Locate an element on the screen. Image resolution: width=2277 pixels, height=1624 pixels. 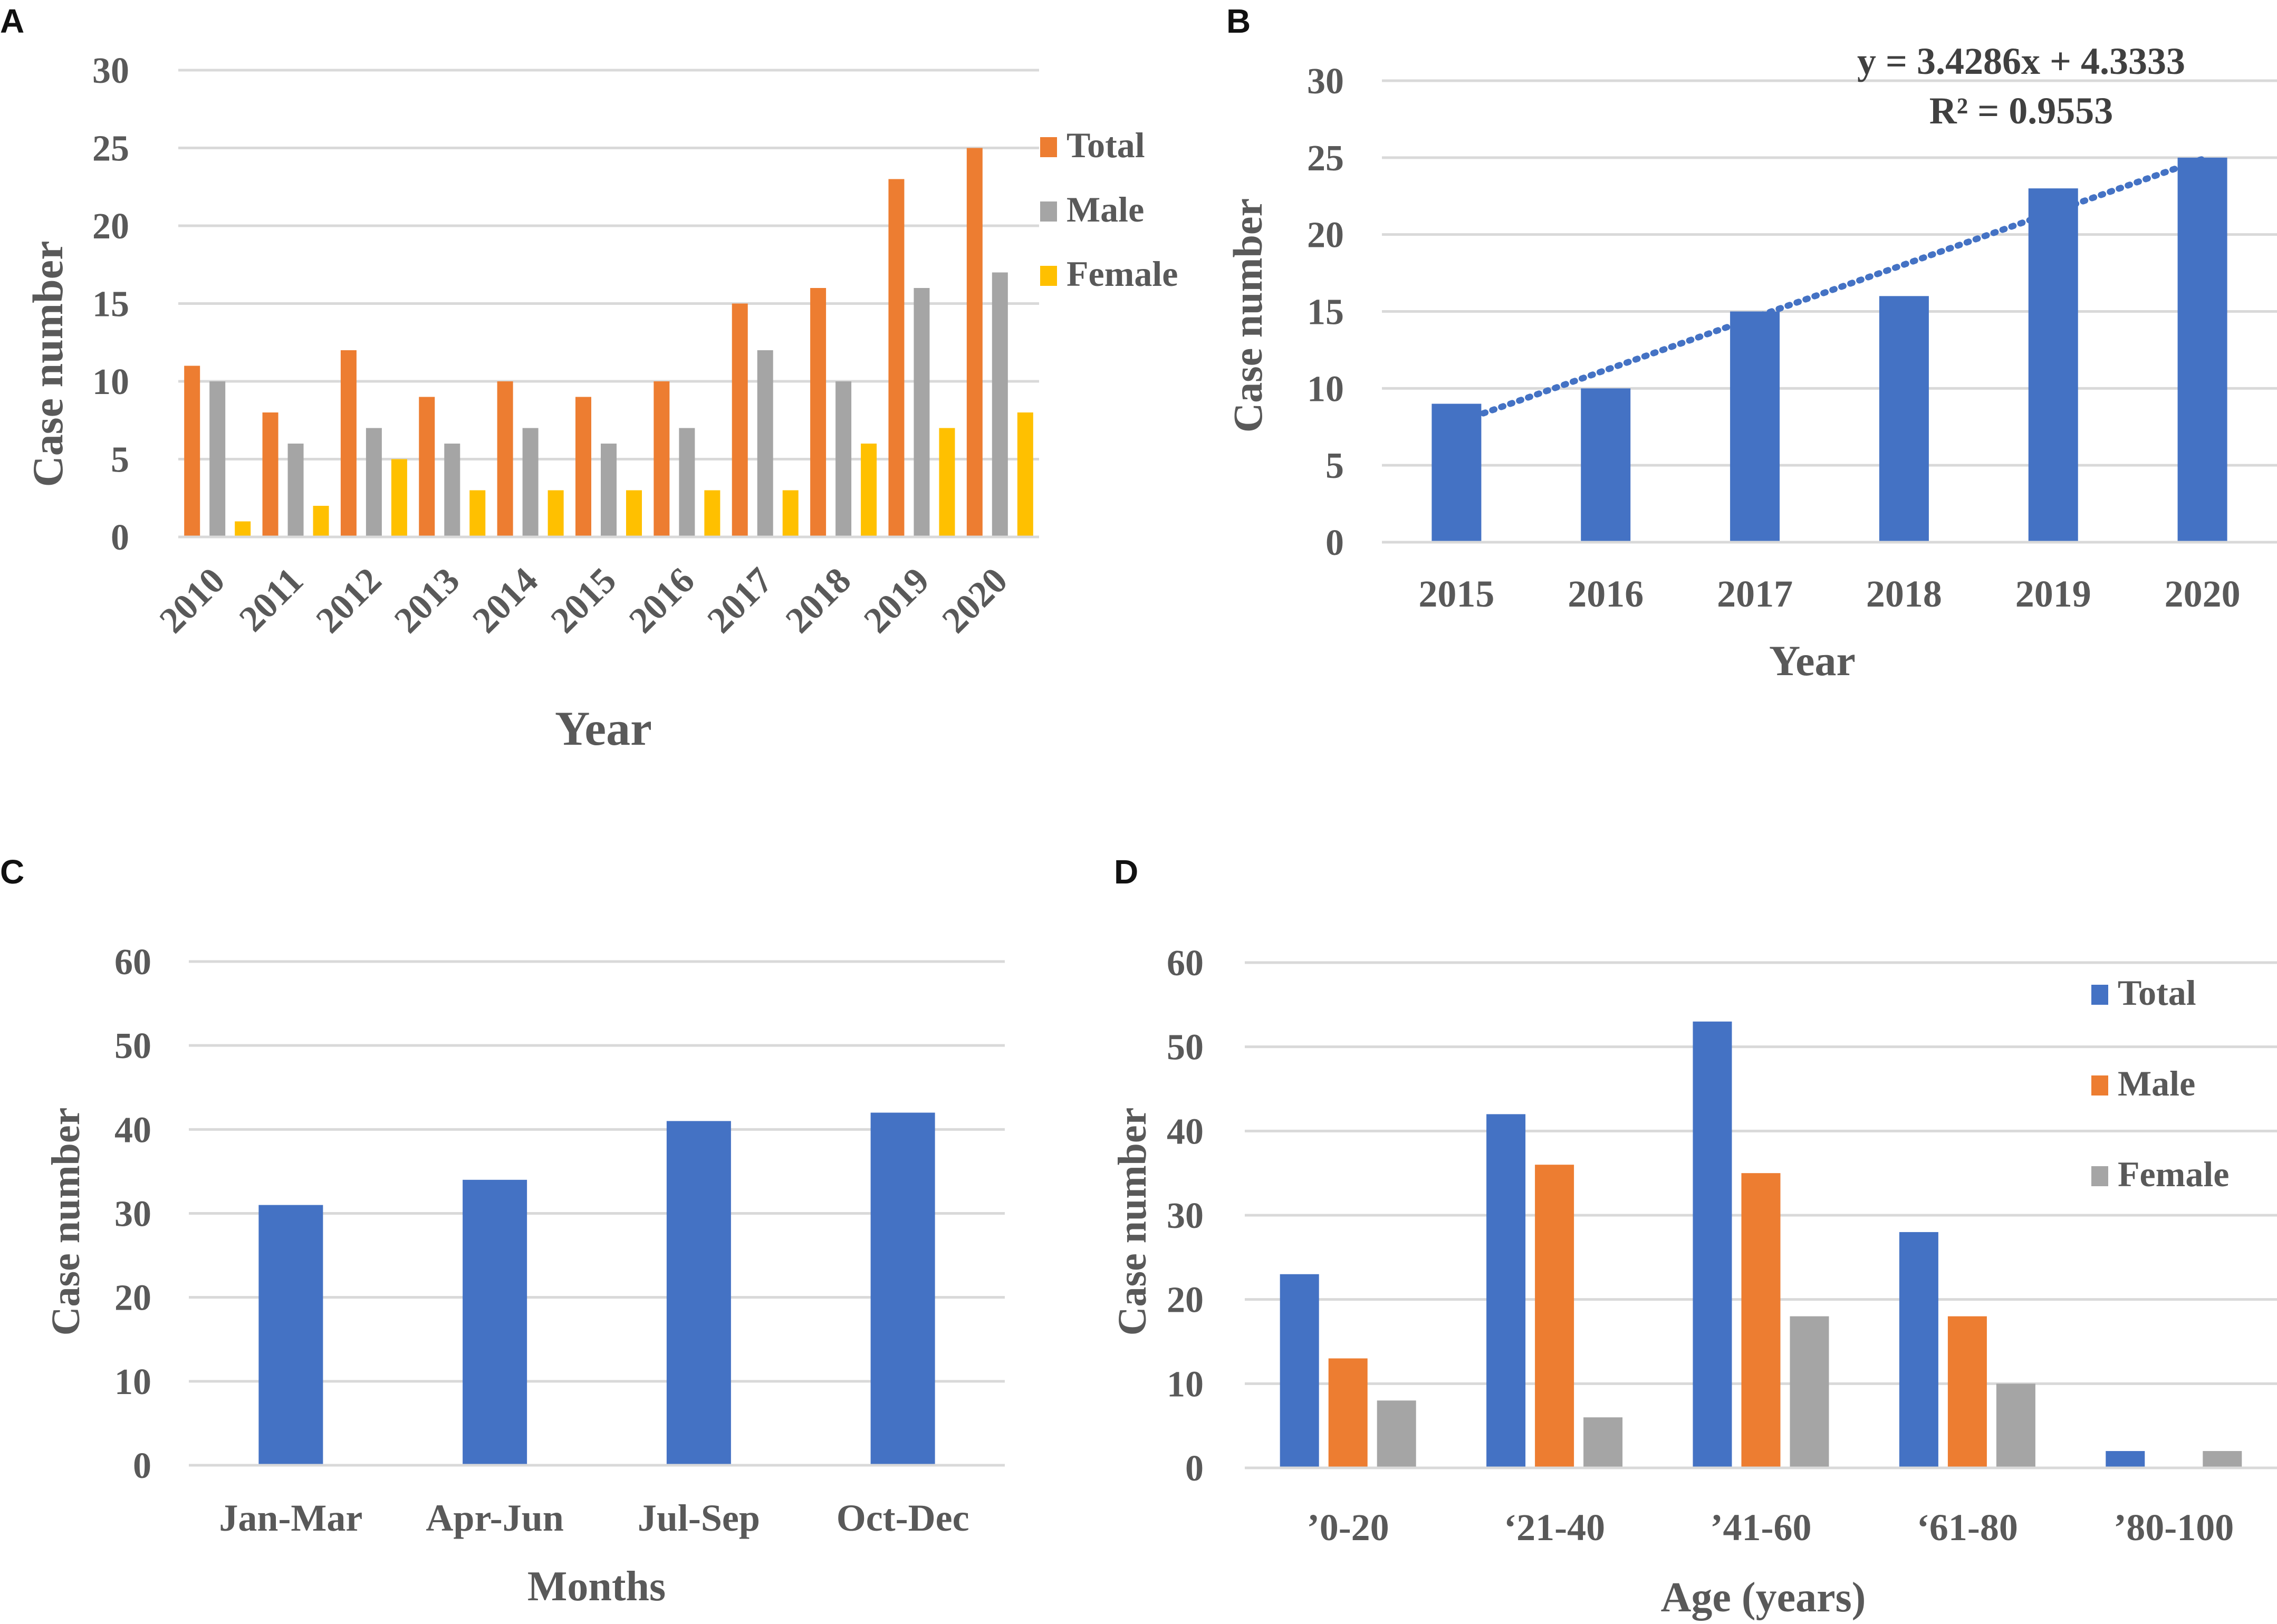
bar-total-JanMar is located at coordinates (290, 1335).